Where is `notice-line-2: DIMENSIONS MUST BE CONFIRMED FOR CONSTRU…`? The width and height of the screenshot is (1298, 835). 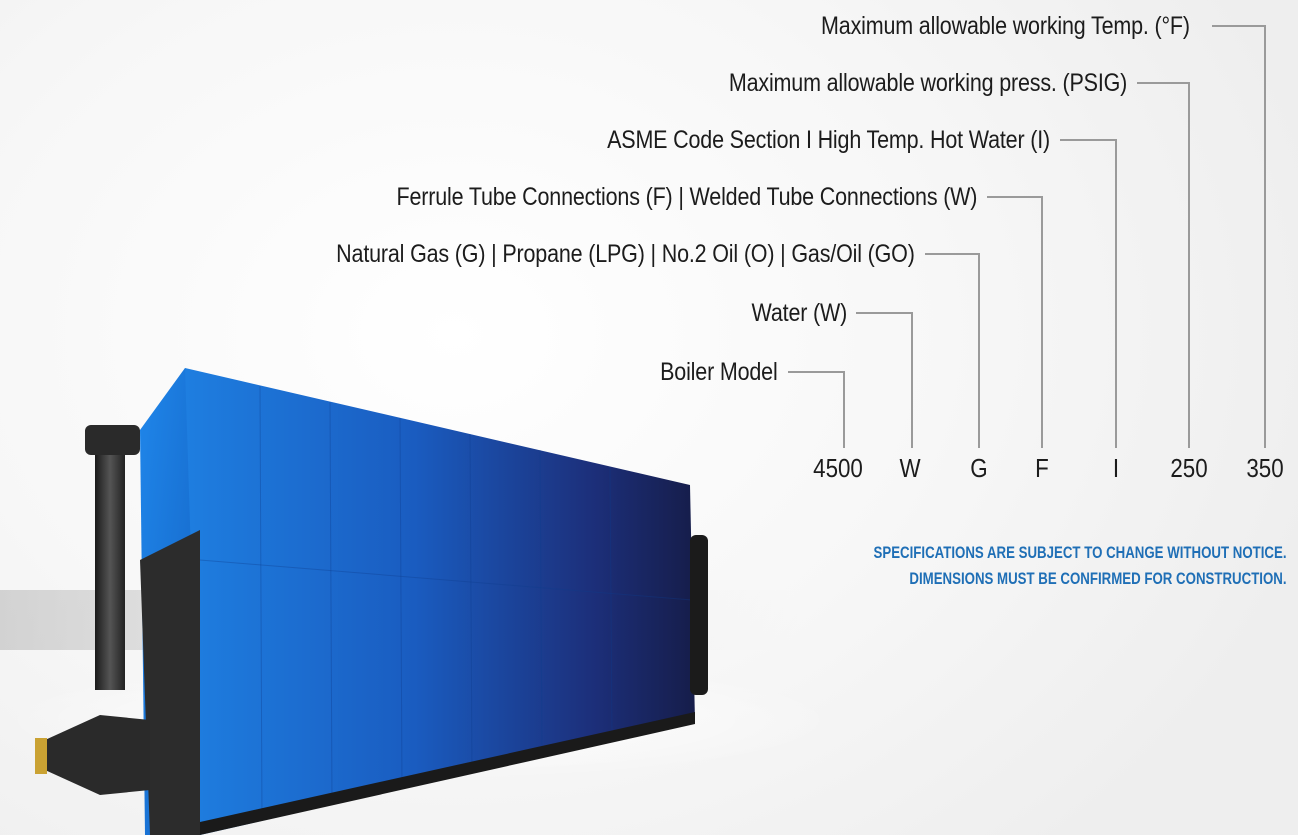 notice-line-2: DIMENSIONS MUST BE CONFIRMED FOR CONSTRU… is located at coordinates (1098, 578).